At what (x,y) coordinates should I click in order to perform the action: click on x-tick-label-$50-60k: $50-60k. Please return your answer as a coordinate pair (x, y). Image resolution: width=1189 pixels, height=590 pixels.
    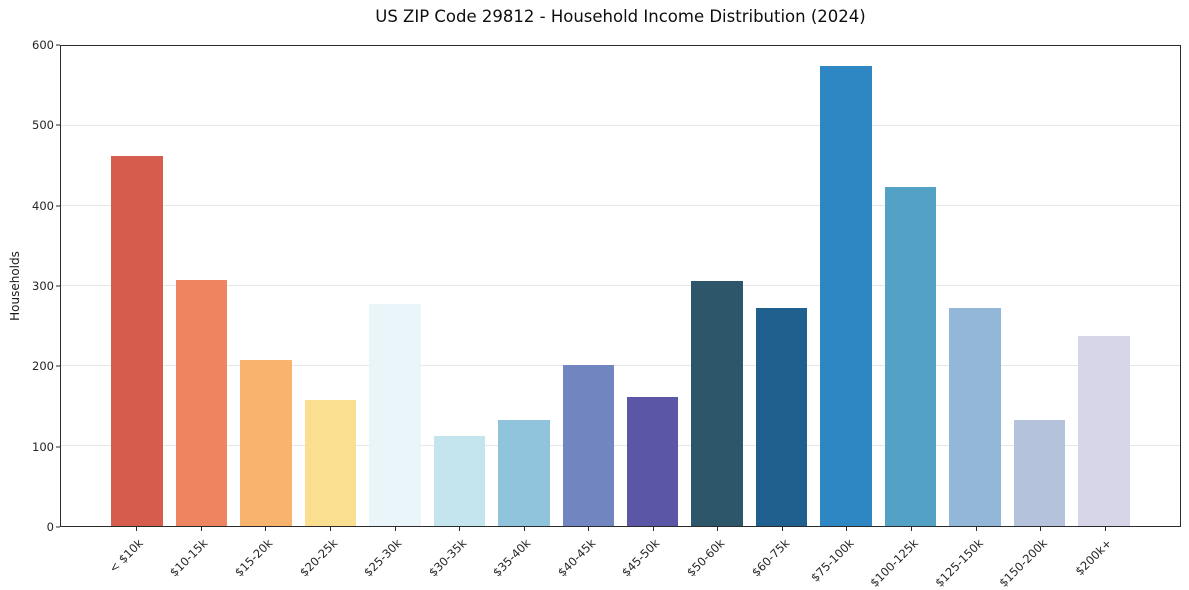
    Looking at the image, I should click on (705, 558).